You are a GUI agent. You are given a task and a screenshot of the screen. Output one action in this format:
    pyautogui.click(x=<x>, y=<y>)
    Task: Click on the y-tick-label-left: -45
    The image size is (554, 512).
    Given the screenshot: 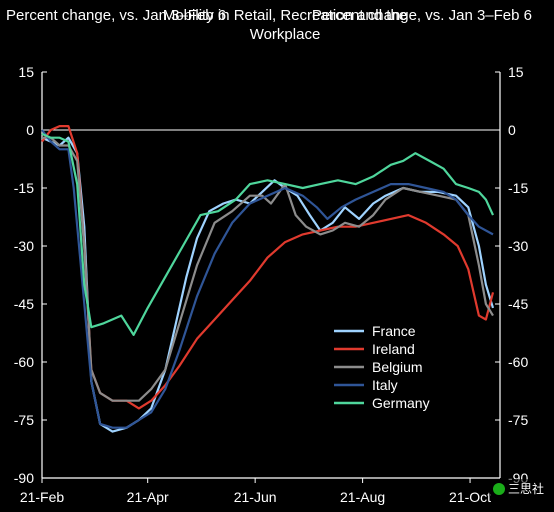 What is the action you would take?
    pyautogui.click(x=24, y=304)
    